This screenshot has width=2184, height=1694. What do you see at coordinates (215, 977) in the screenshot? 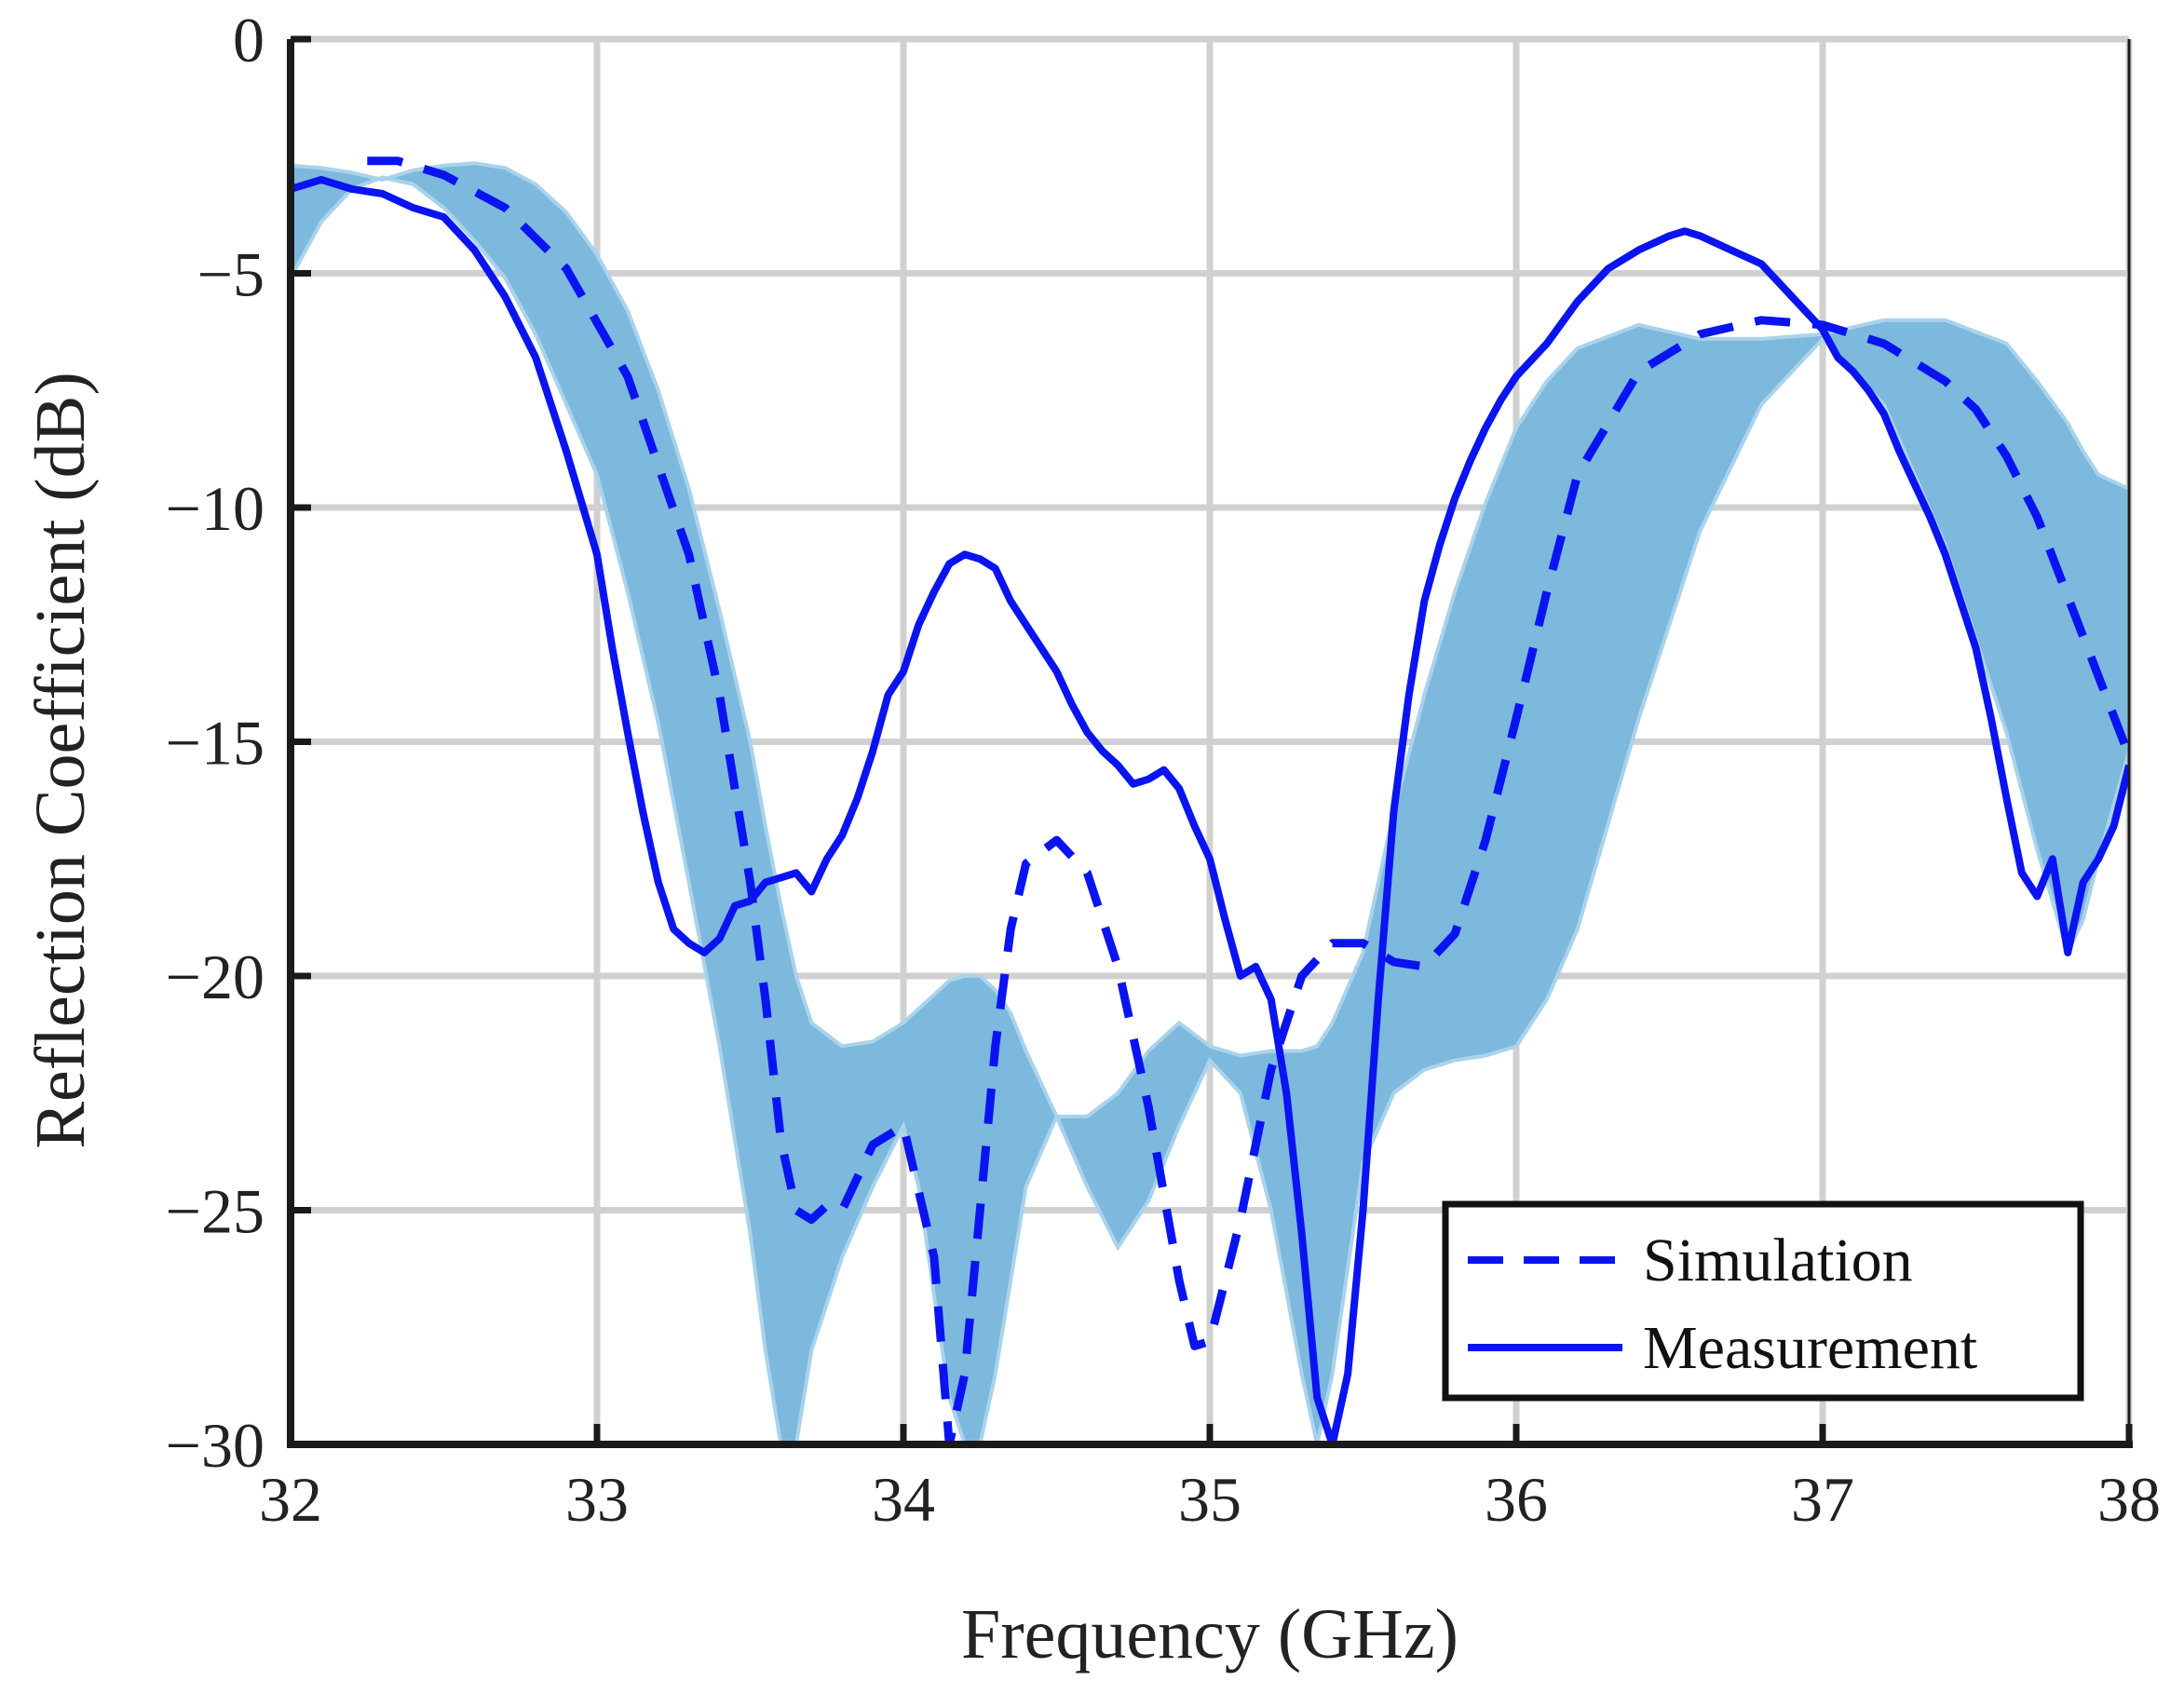
I see `y-tick-label-4: −20` at bounding box center [215, 977].